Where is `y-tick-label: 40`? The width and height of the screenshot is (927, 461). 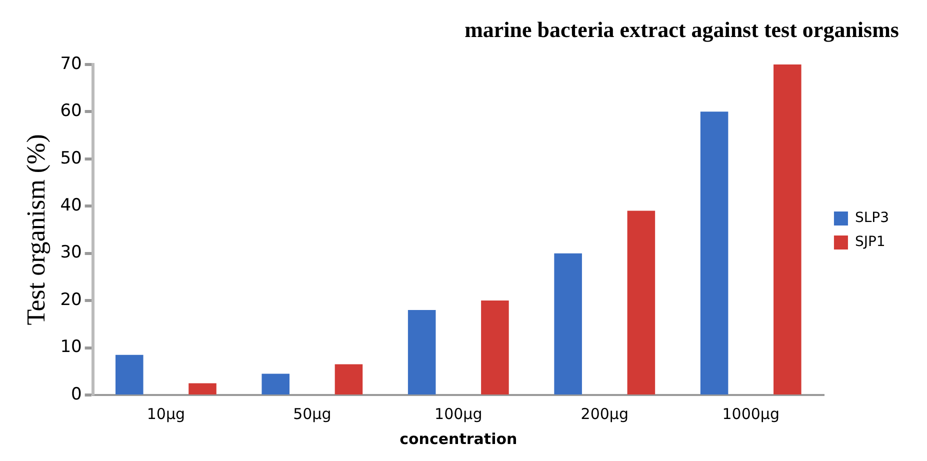
y-tick-label: 40 is located at coordinates (71, 206).